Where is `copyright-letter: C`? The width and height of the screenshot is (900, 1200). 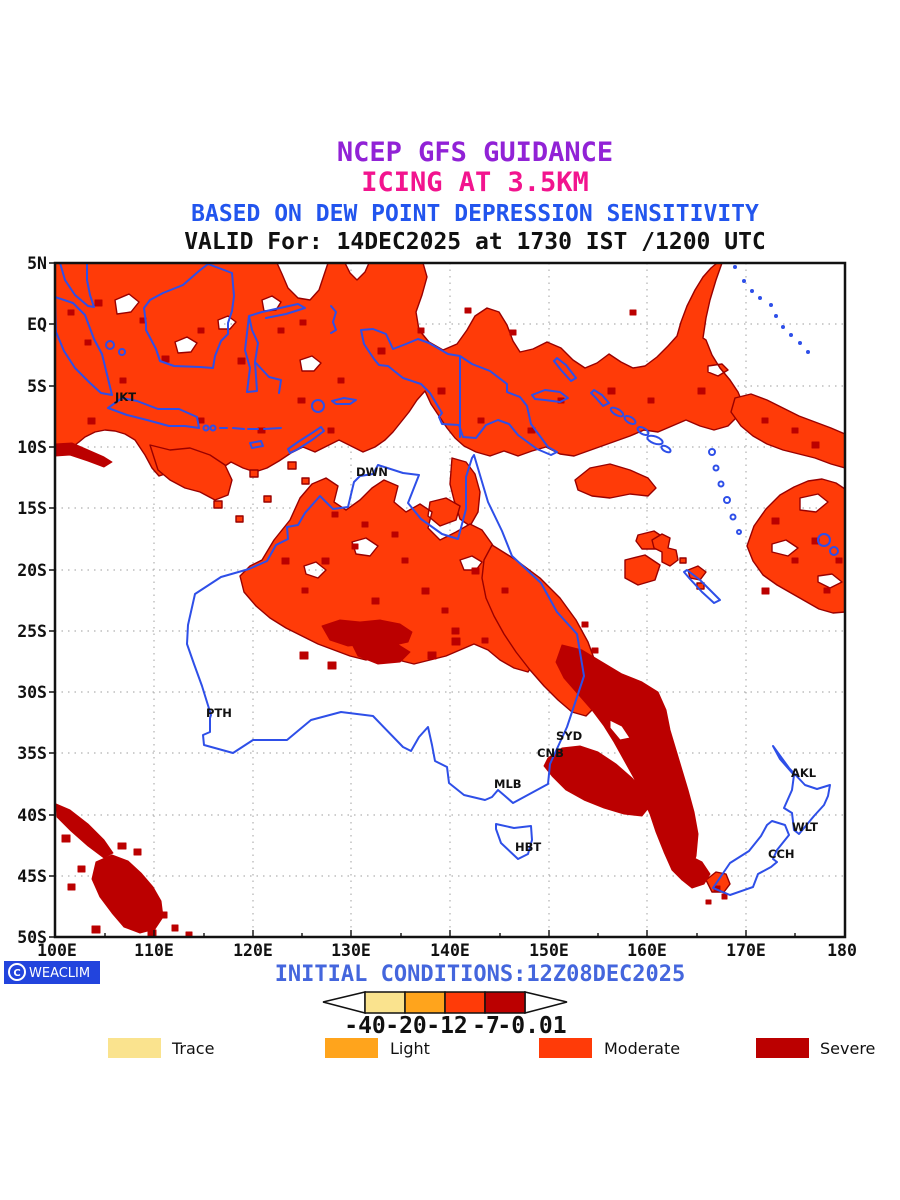 copyright-letter: C is located at coordinates (16, 973).